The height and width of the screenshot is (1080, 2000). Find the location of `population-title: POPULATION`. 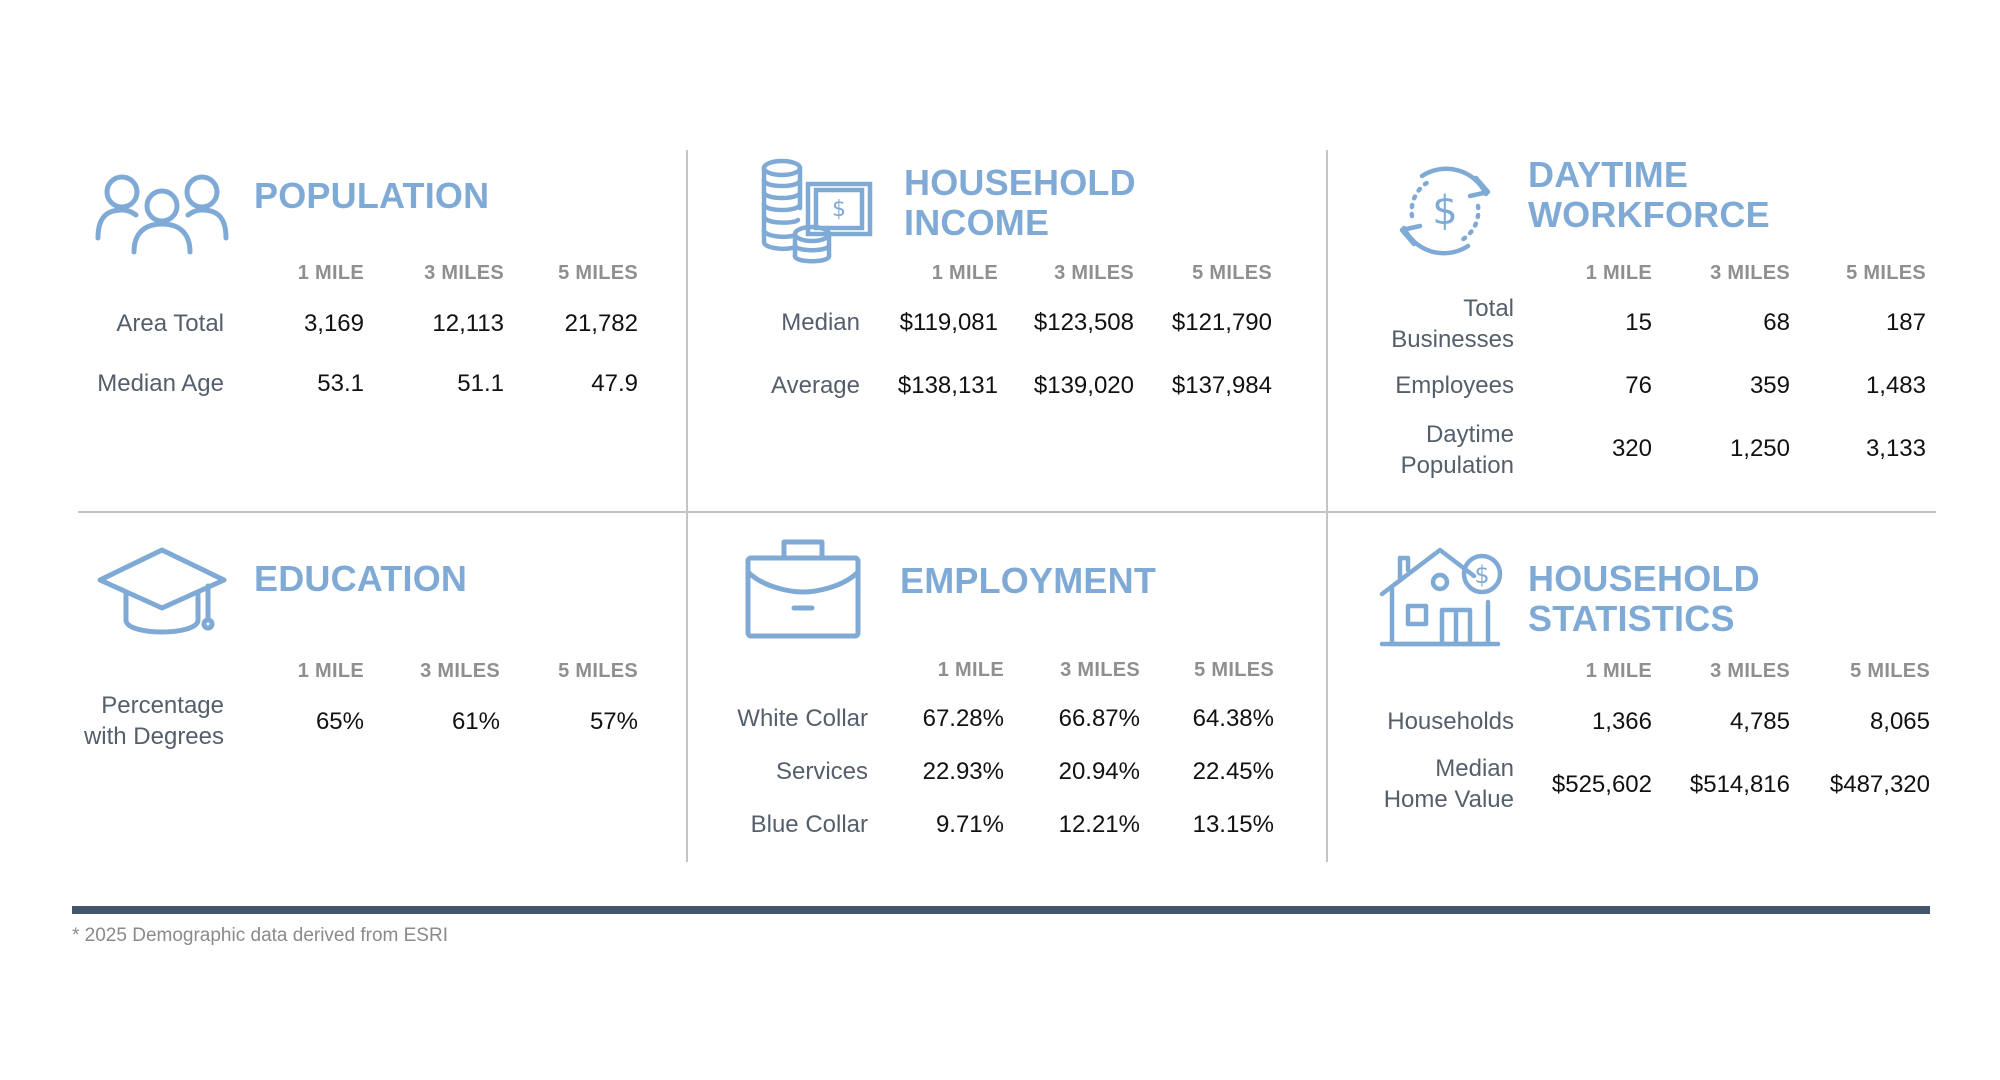

population-title: POPULATION is located at coordinates (372, 195).